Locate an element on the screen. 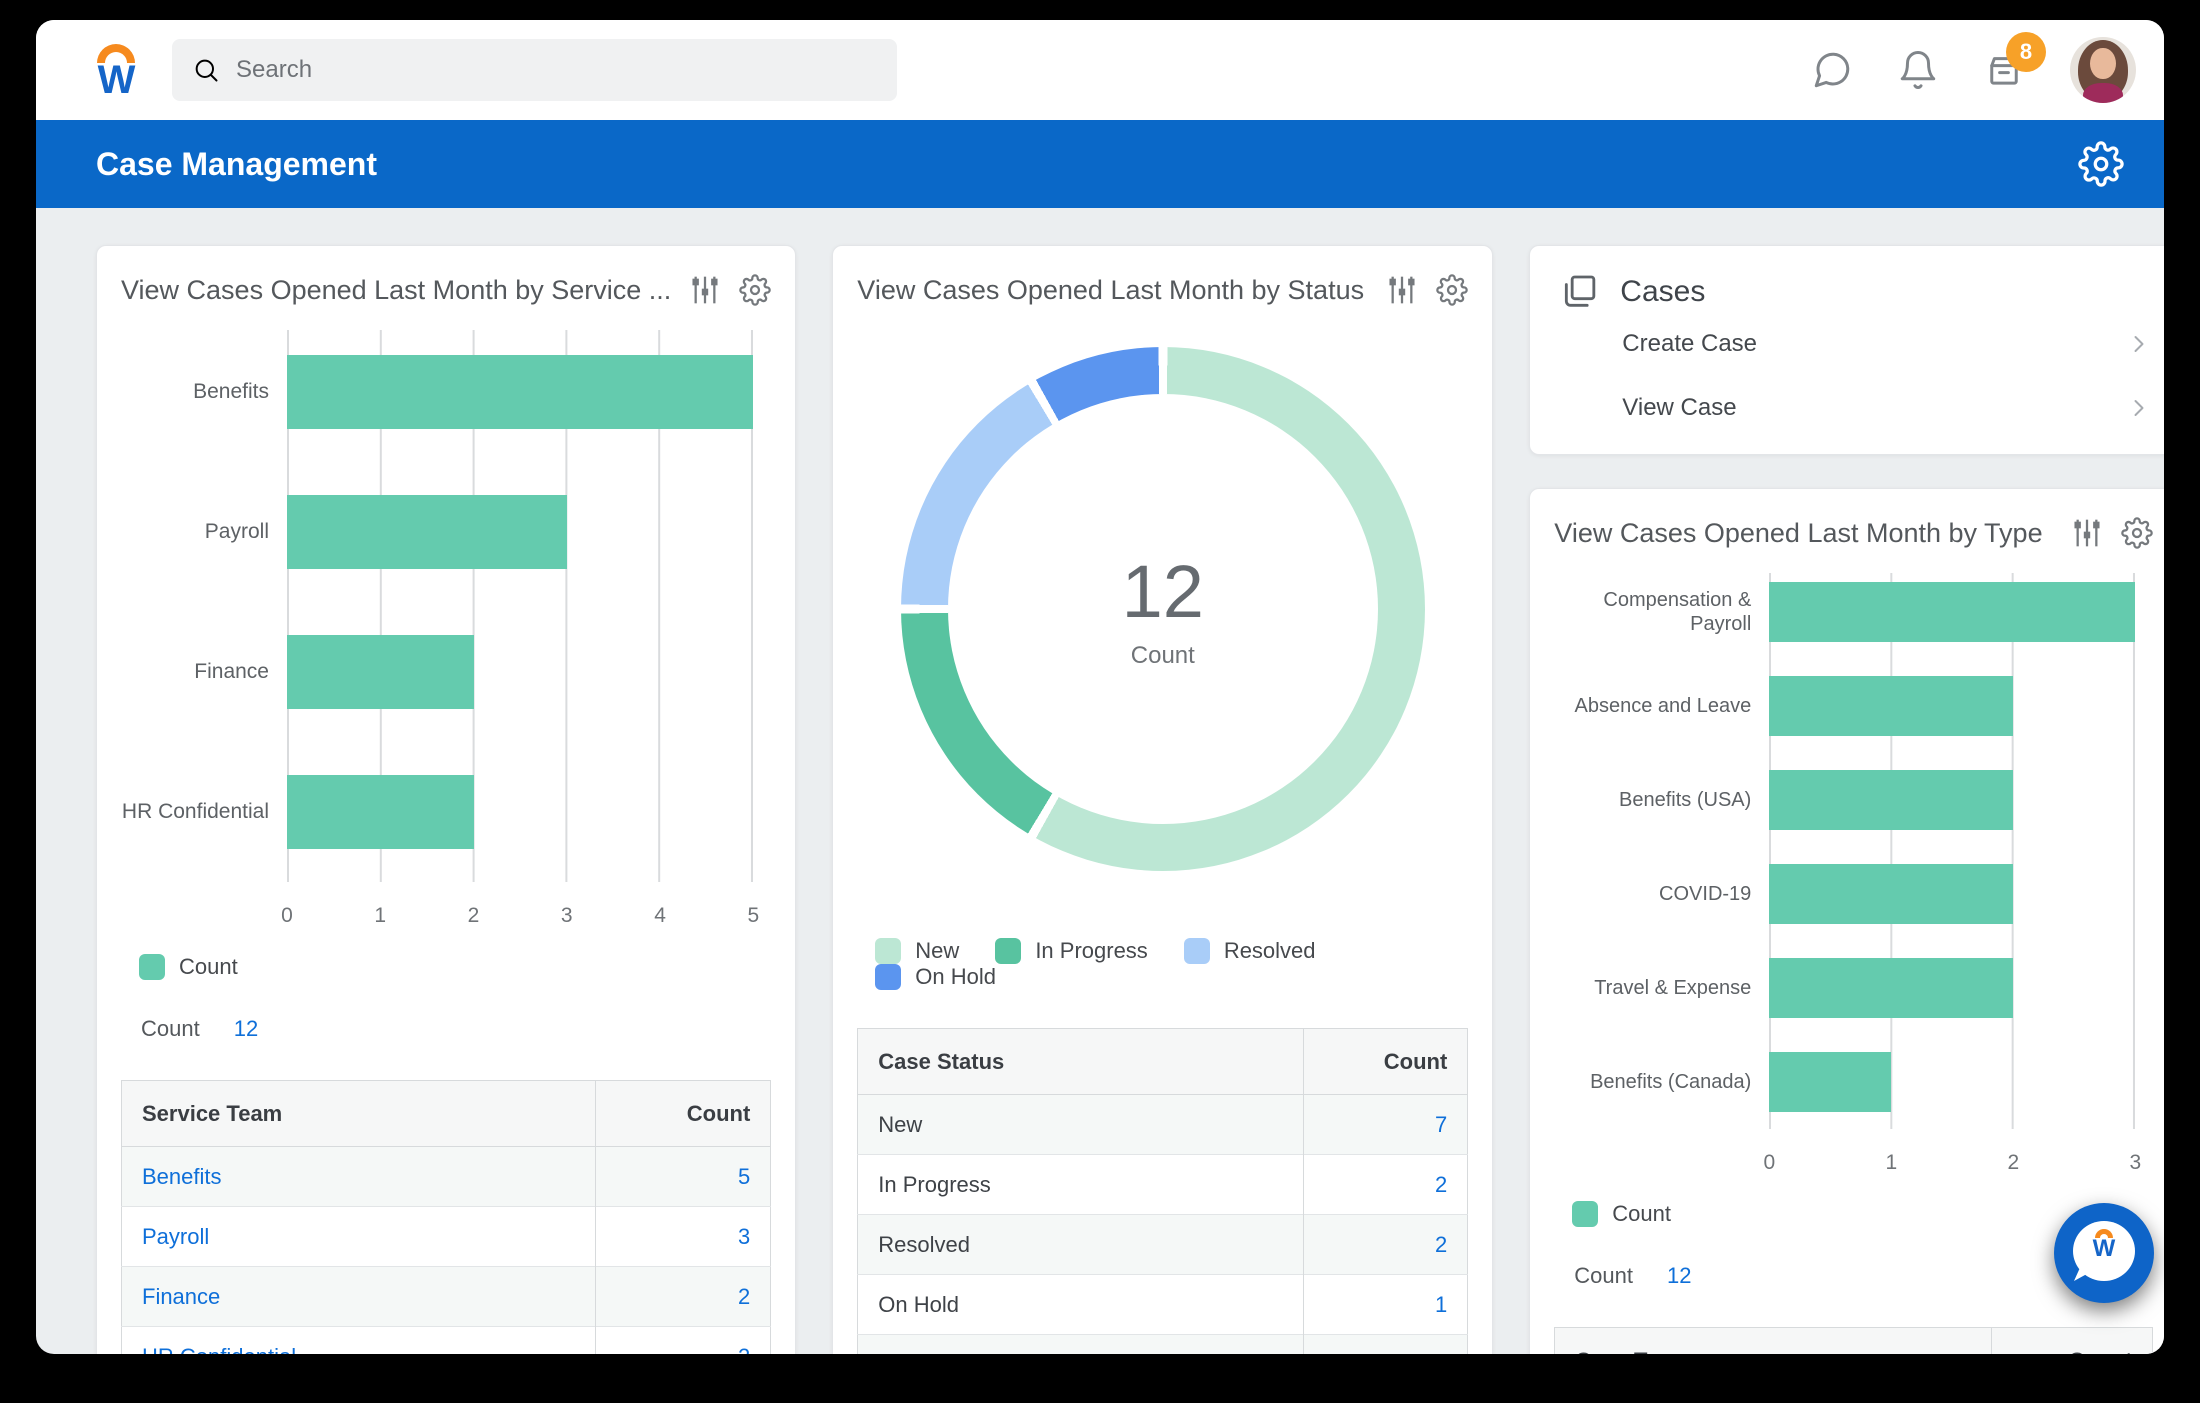  avatar-face is located at coordinates (2103, 64).